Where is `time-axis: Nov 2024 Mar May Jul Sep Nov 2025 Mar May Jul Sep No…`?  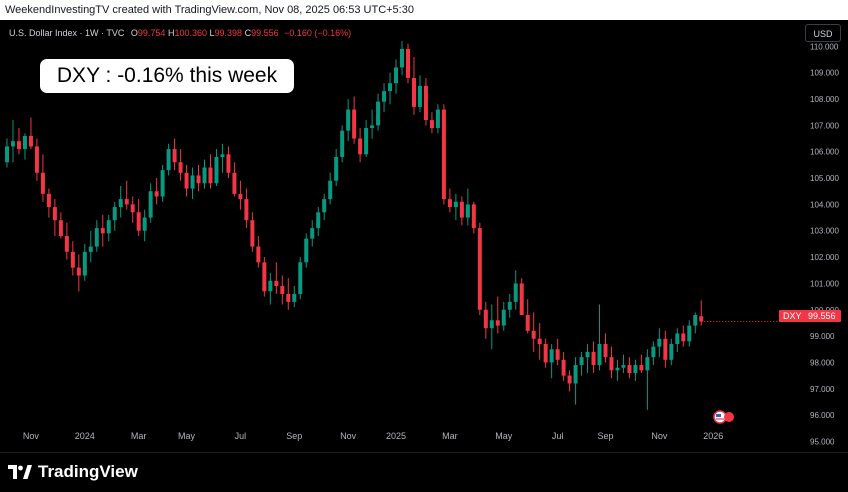
time-axis: Nov 2024 Mar May Jul Sep Nov 2025 Mar May Jul Sep No… is located at coordinates (373, 436).